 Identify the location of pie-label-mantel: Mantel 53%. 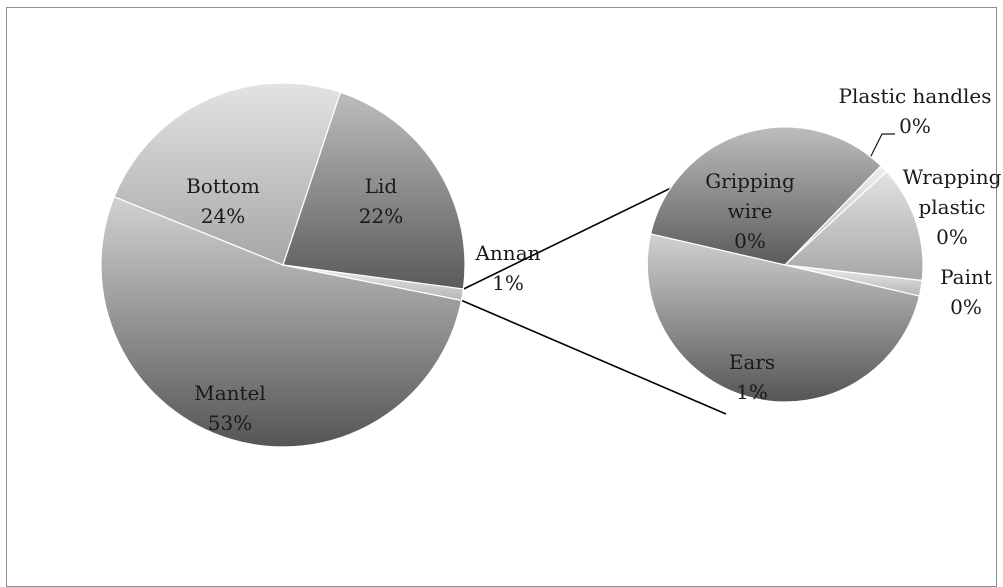
(230, 408).